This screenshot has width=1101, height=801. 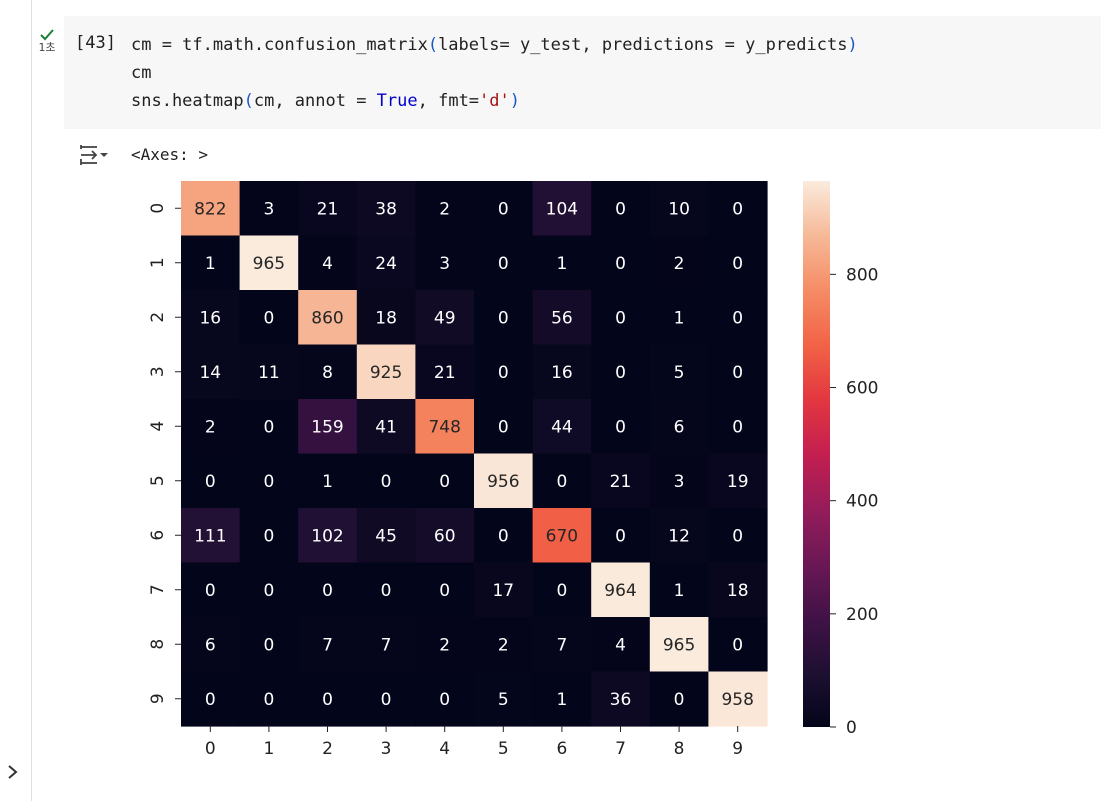 What do you see at coordinates (679, 536) in the screenshot?
I see `cell-annotation: 12` at bounding box center [679, 536].